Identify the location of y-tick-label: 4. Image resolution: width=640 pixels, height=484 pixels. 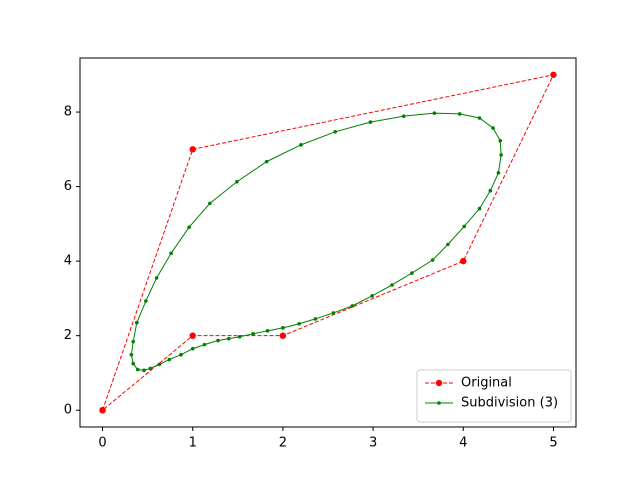
(68, 261).